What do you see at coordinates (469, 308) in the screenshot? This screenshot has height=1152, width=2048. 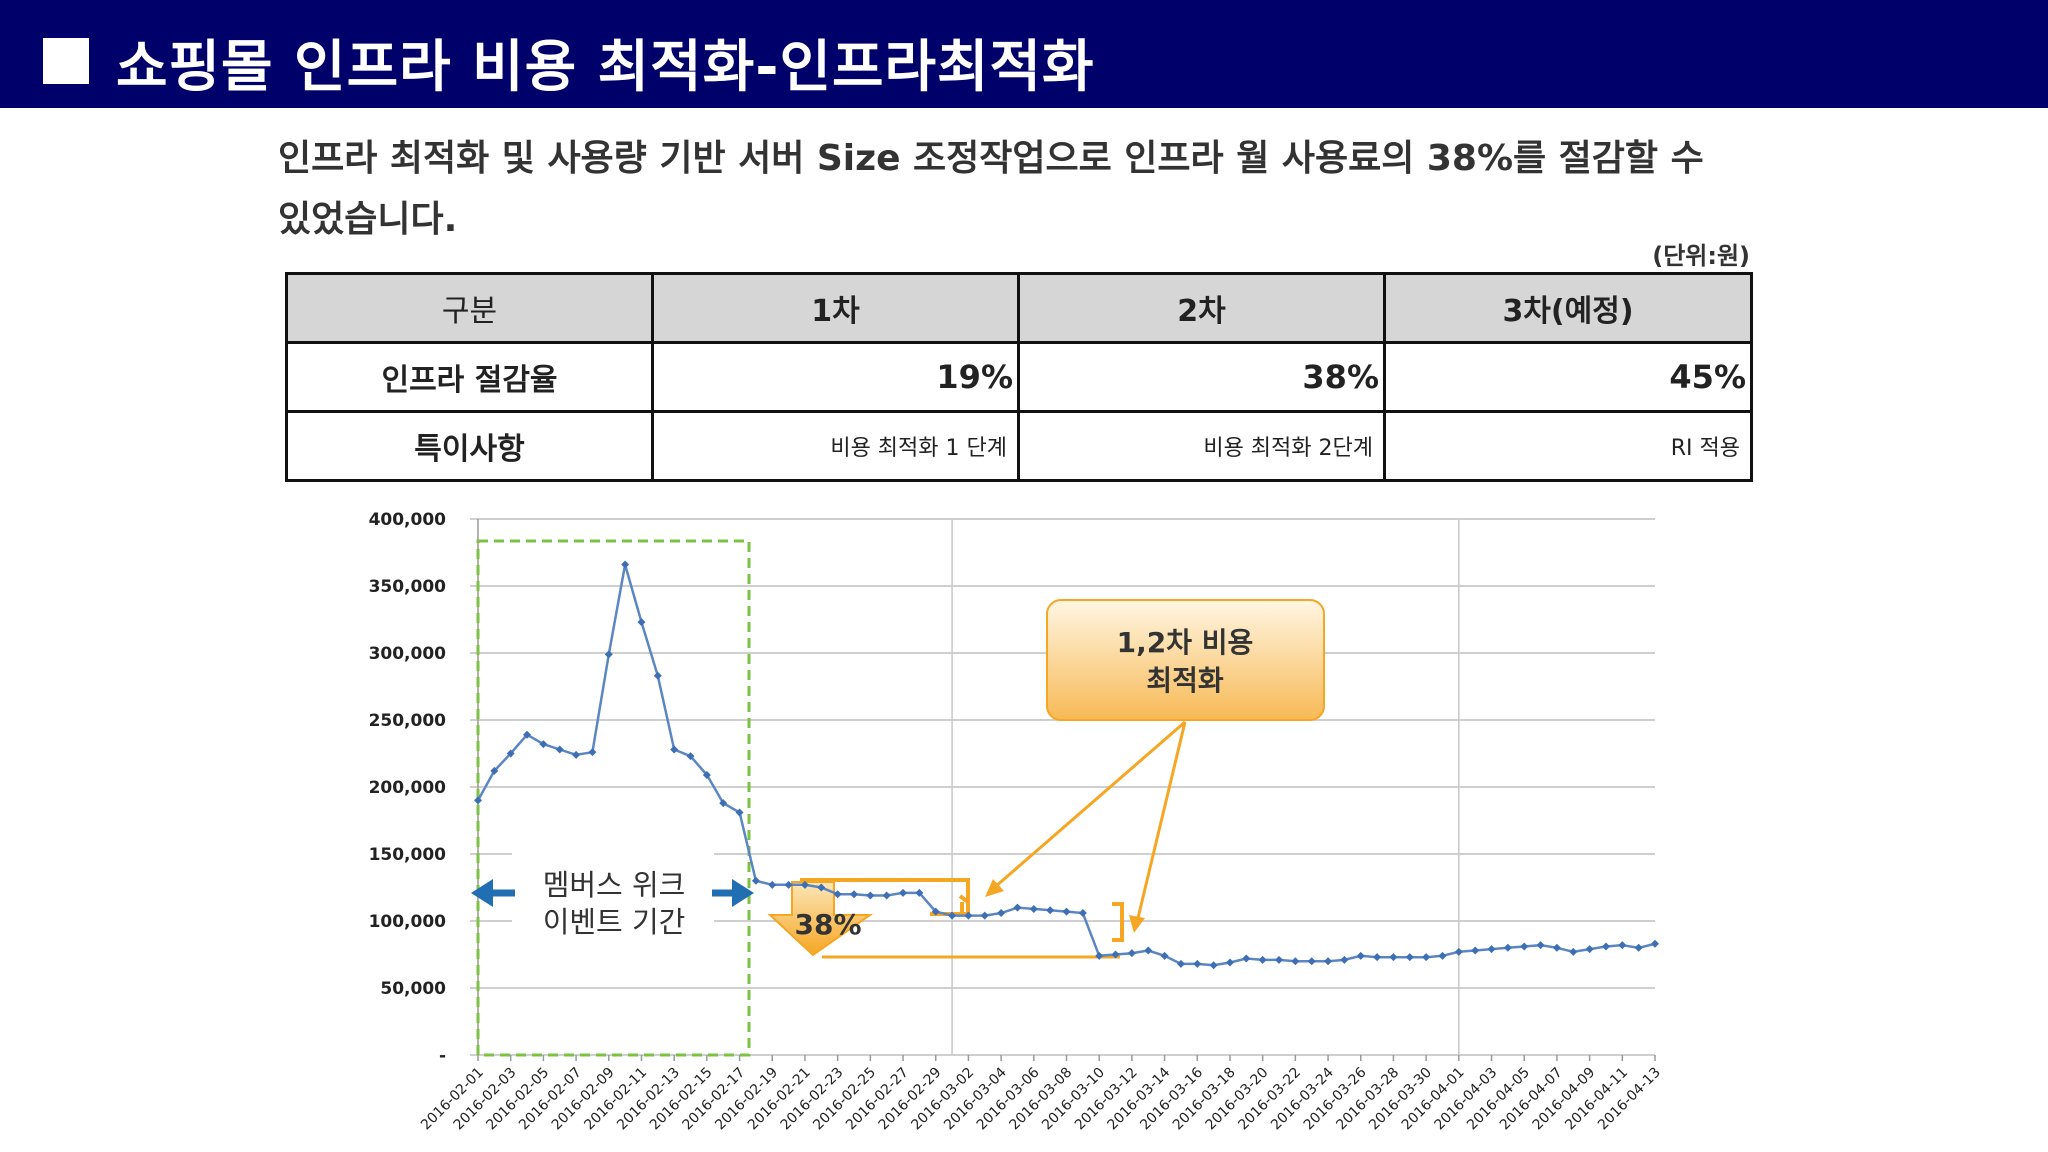 I see `table-header-cell: 구분` at bounding box center [469, 308].